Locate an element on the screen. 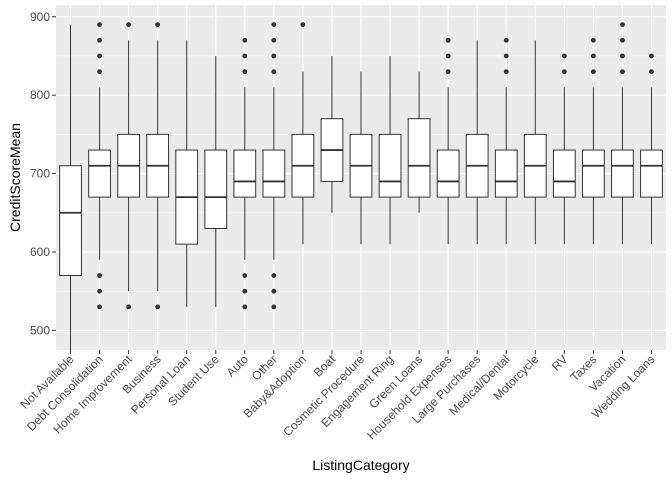 Image resolution: width=672 pixels, height=480 pixels. y-tick-label: 700 is located at coordinates (40, 174).